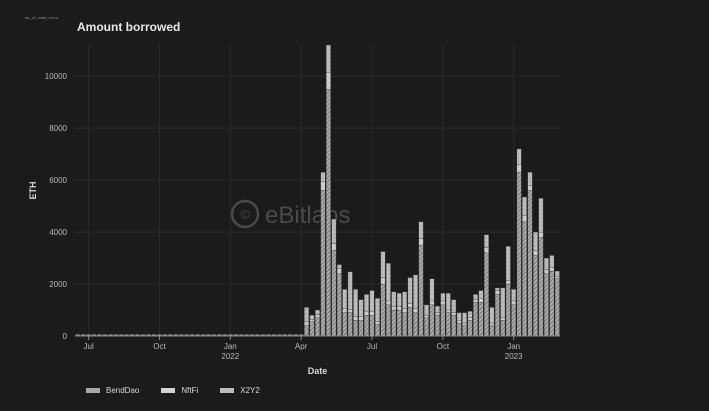  I want to click on chart-caption: as_of_date_xxxx, so click(42, 17).